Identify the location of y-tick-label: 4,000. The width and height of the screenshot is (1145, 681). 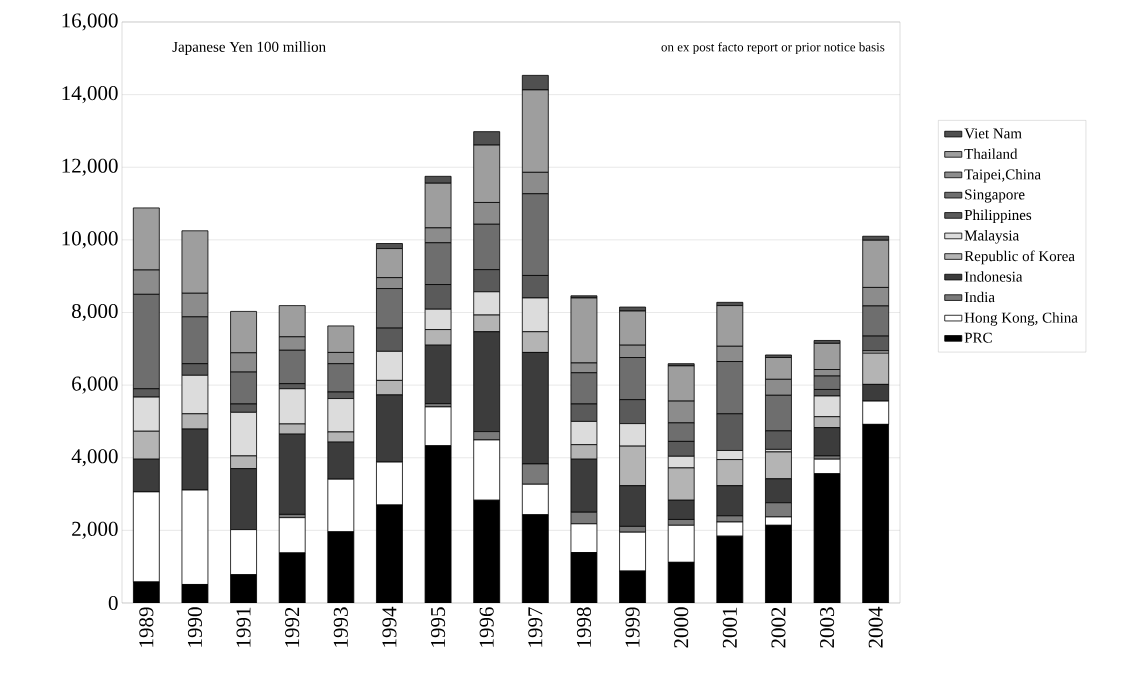
(94, 458).